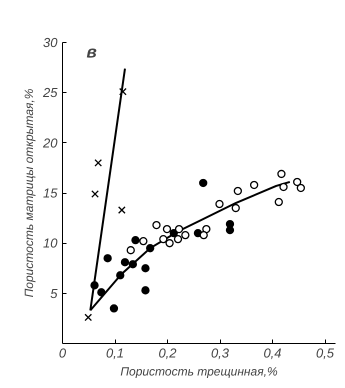 The width and height of the screenshot is (345, 388). Describe the element at coordinates (50, 193) in the screenshot. I see `y-tick-label: 15` at that location.